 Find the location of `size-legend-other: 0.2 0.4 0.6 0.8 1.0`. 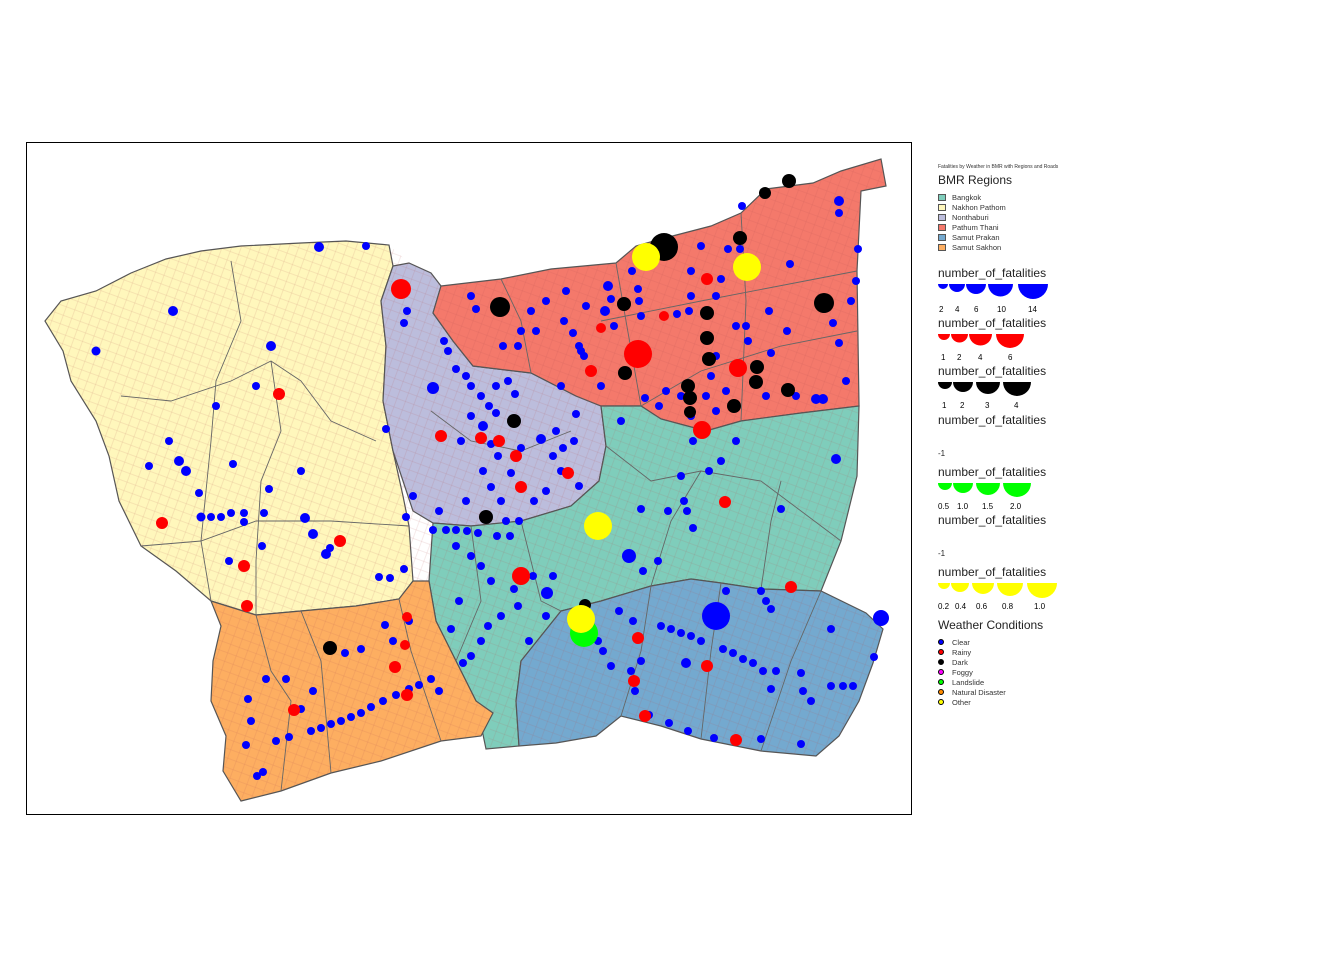

size-legend-other: 0.2 0.4 0.6 0.8 1.0 is located at coordinates (997, 597).